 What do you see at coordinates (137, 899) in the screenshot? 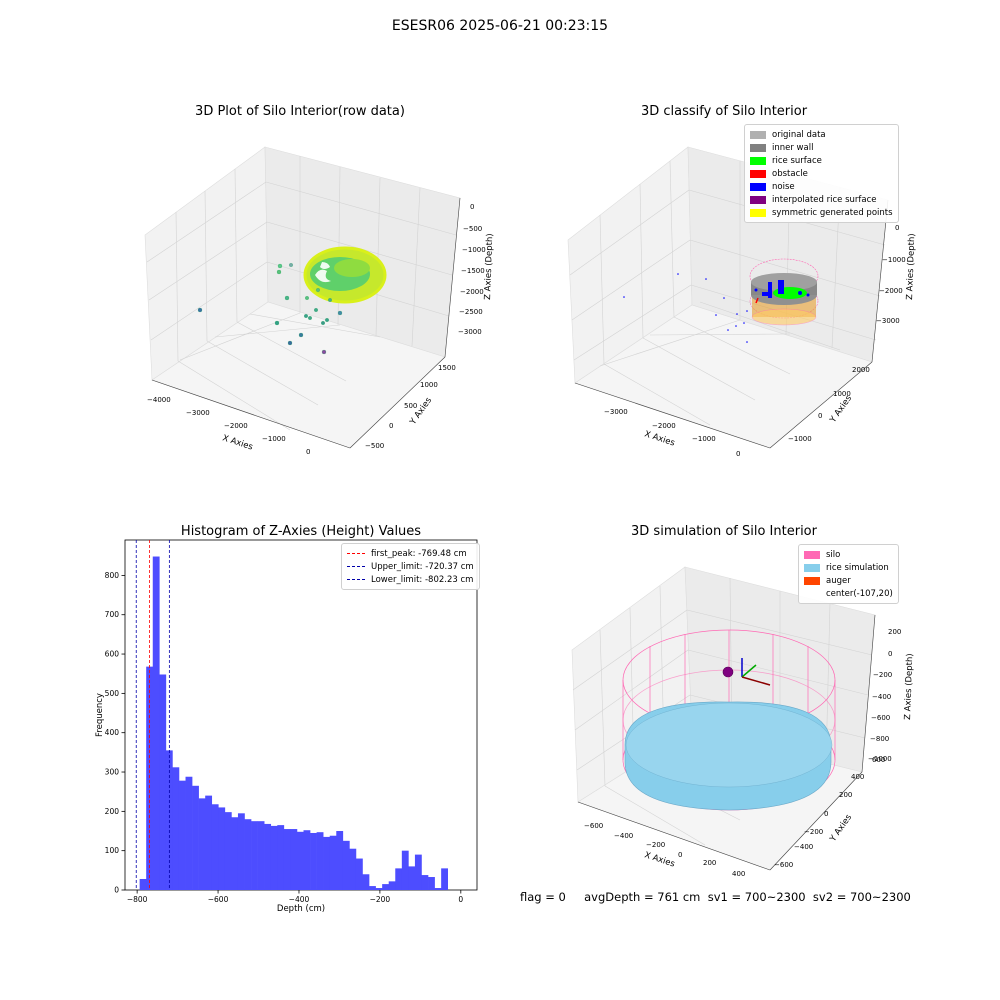
I see `histogram-xtick-label: −800` at bounding box center [137, 899].